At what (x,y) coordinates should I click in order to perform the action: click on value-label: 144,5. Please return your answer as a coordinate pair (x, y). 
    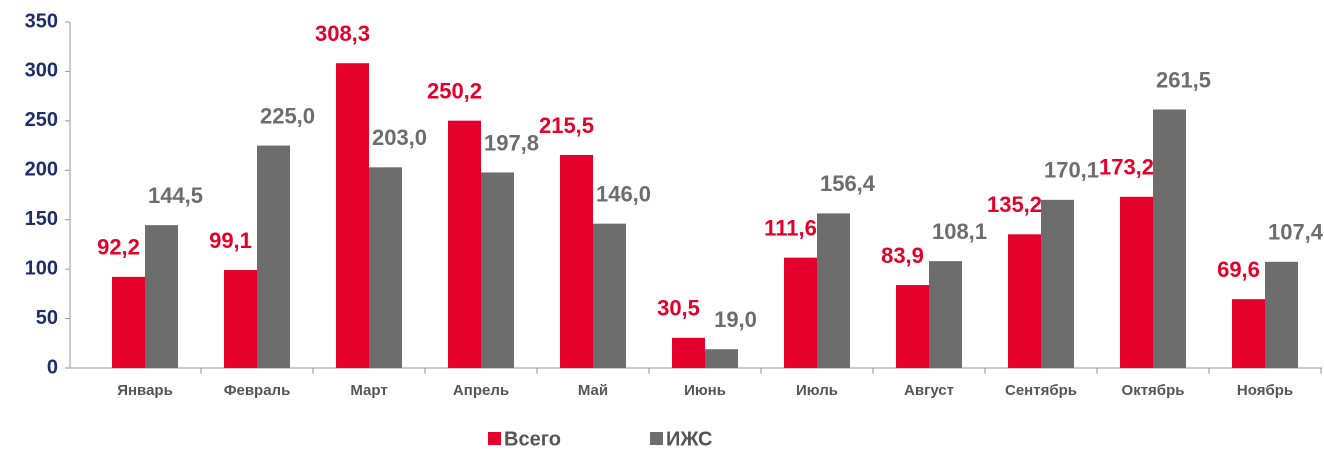
    Looking at the image, I should click on (175, 195).